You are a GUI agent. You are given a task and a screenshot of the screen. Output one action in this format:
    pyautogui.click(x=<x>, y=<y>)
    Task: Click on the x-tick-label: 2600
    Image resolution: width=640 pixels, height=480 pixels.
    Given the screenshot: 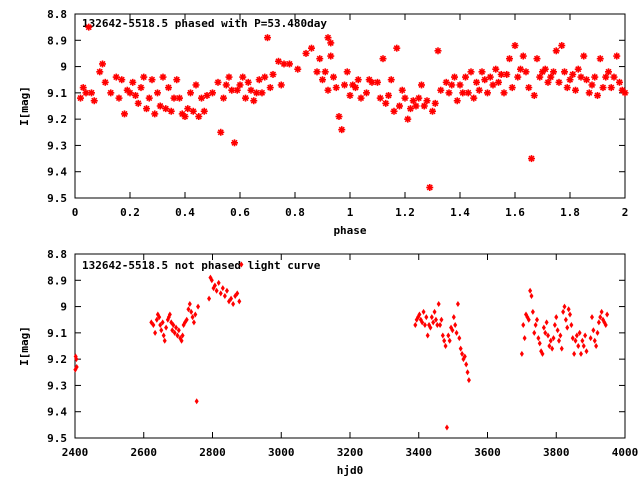 What is the action you would take?
    pyautogui.click(x=144, y=452)
    